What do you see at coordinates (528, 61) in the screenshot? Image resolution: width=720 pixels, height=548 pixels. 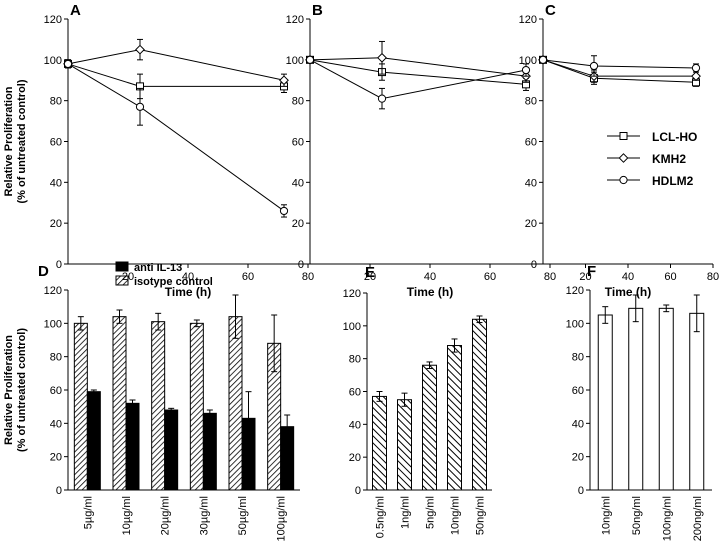 I see `panel-c-y-tick-label: 100` at bounding box center [528, 61].